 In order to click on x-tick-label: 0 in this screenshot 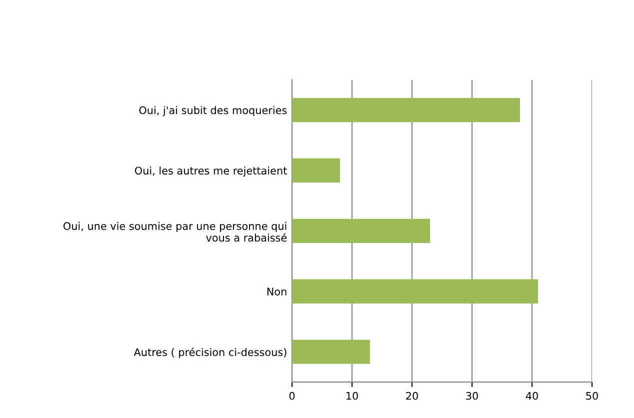, I will do `click(292, 396)`.